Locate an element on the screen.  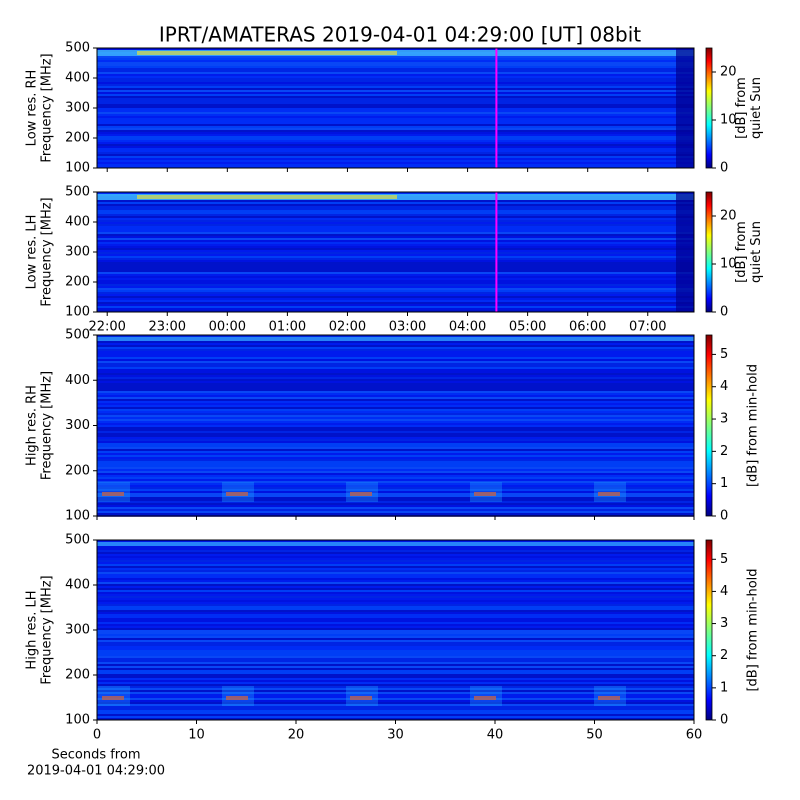
x-tick-label: 01:00 is located at coordinates (287, 327).